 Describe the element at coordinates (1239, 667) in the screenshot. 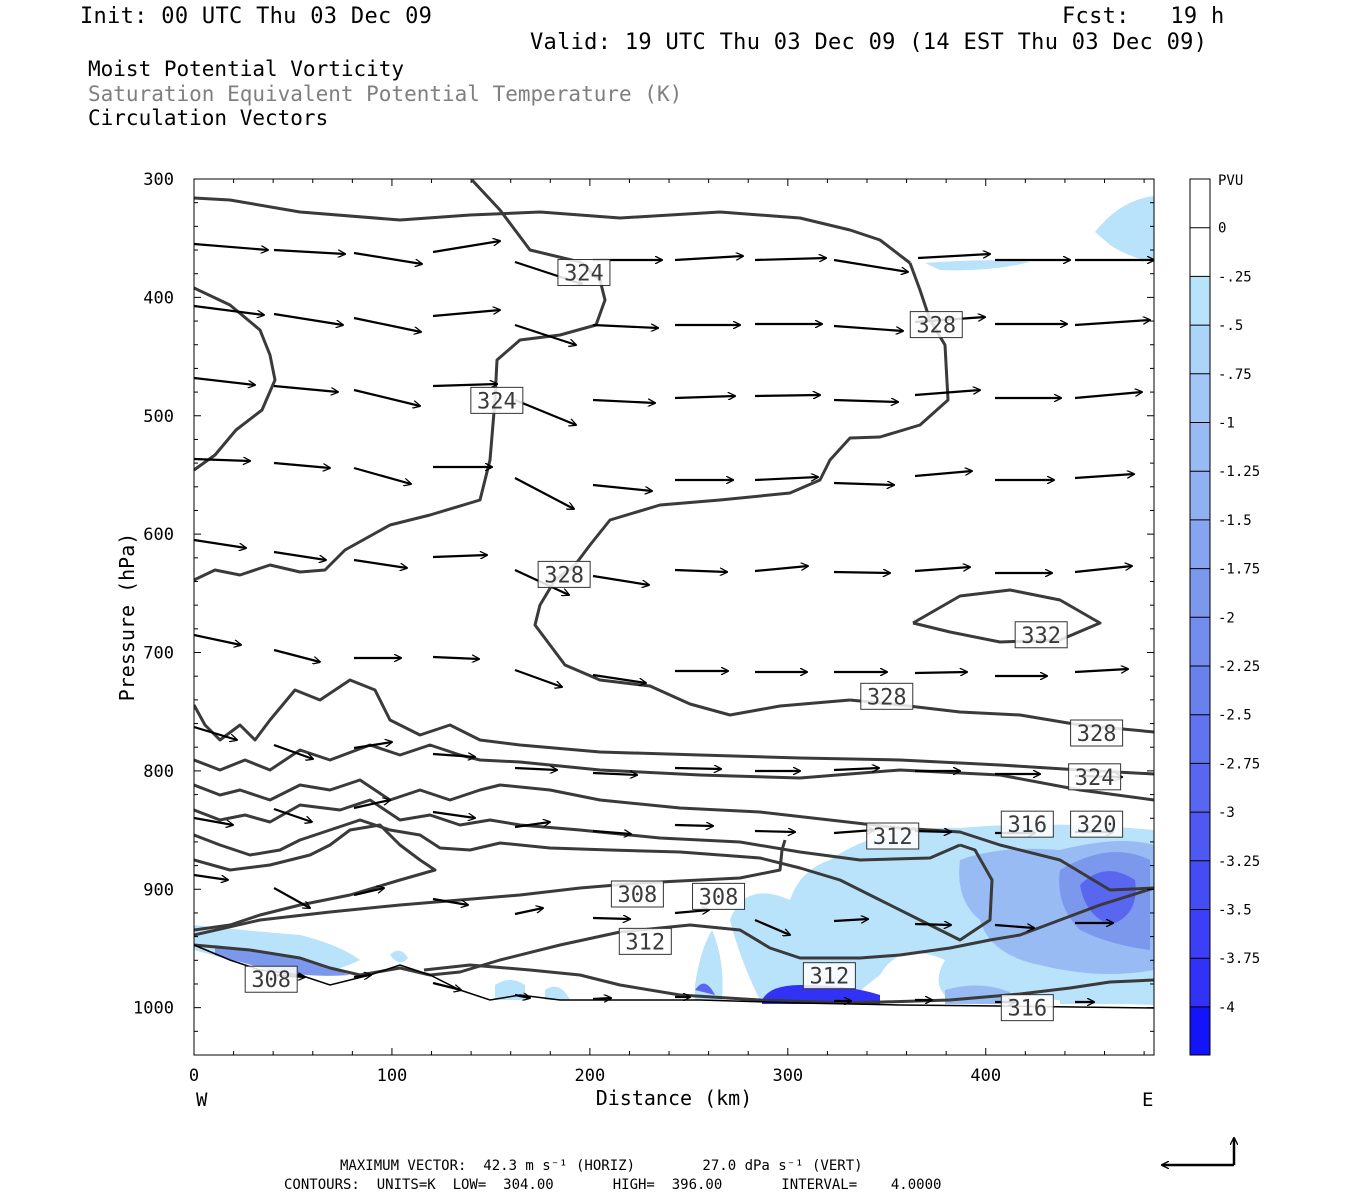

I see `colorbar-label: -2.25` at that location.